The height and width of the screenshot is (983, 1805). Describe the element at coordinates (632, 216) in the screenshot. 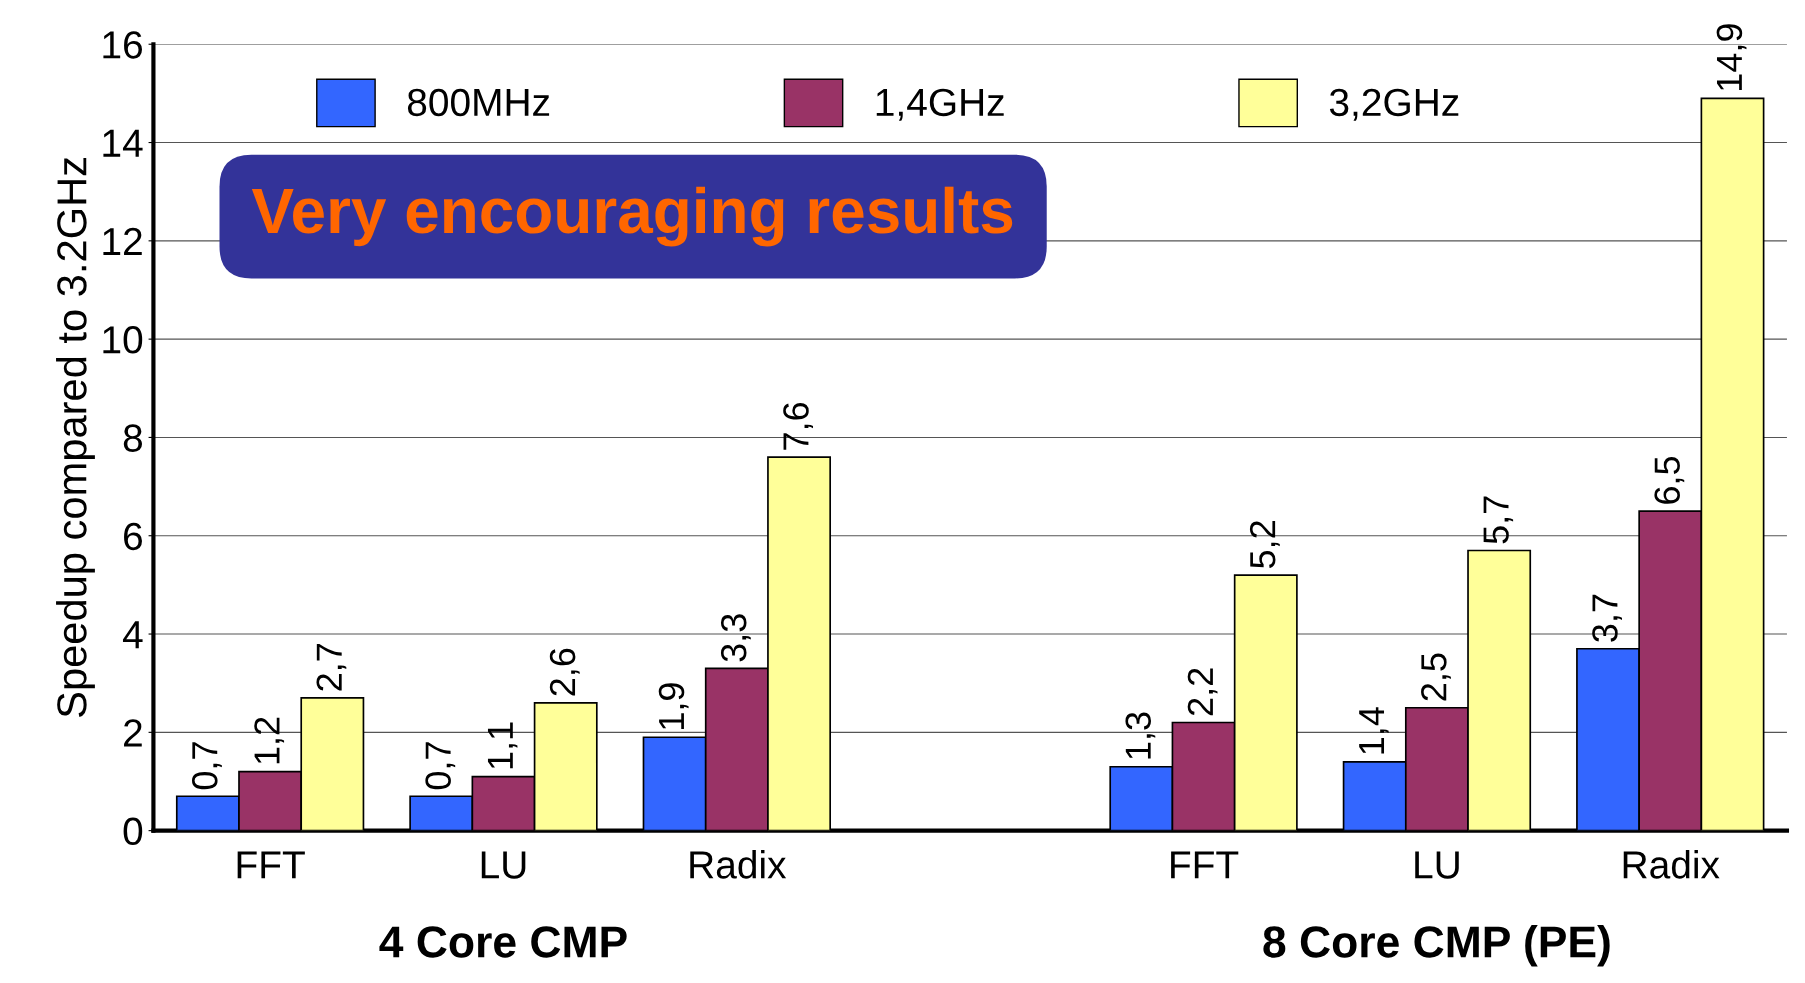

I see `annotation: Very encouraging results` at that location.